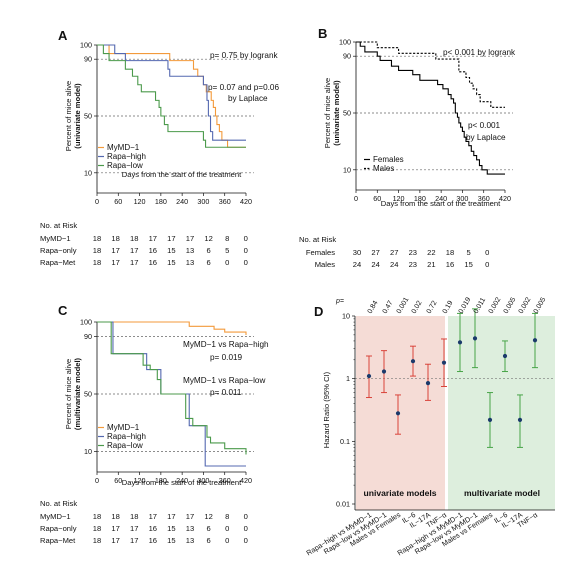 The image size is (575, 582). Describe the element at coordinates (126, 156) in the screenshot. I see `legend-label: Rapa−high` at that location.